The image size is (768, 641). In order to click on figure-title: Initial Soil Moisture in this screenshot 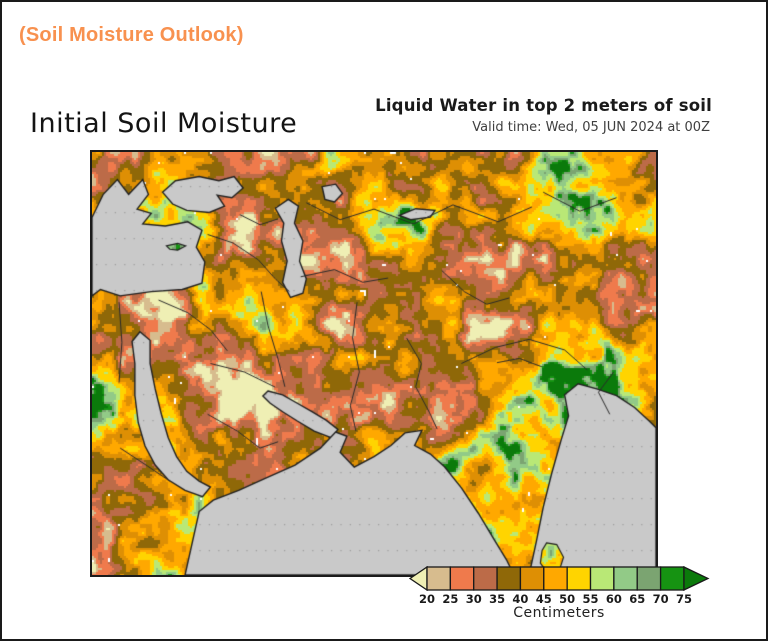, I will do `click(164, 123)`.